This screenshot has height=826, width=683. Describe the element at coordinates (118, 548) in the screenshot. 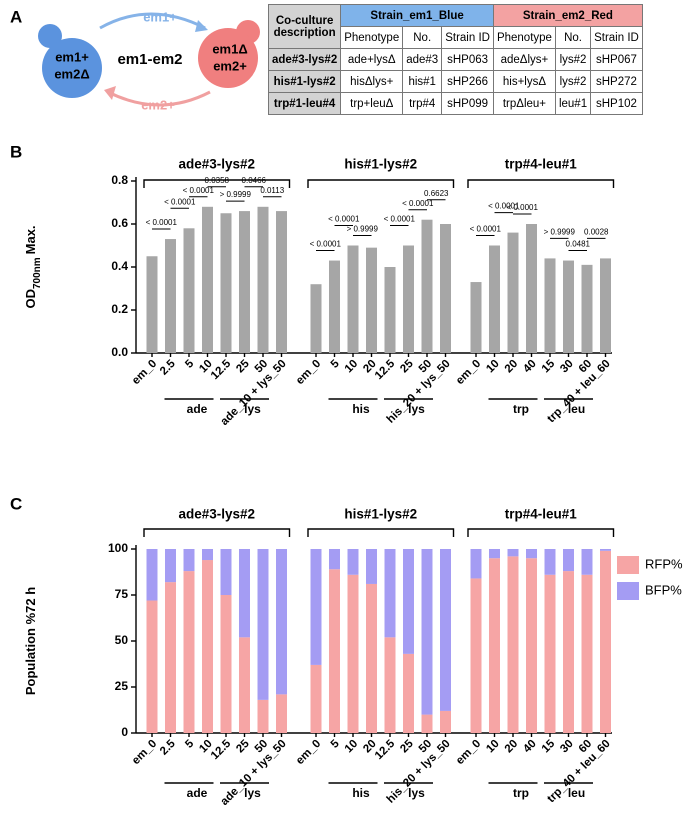

I see `y-tick-label: 100` at that location.